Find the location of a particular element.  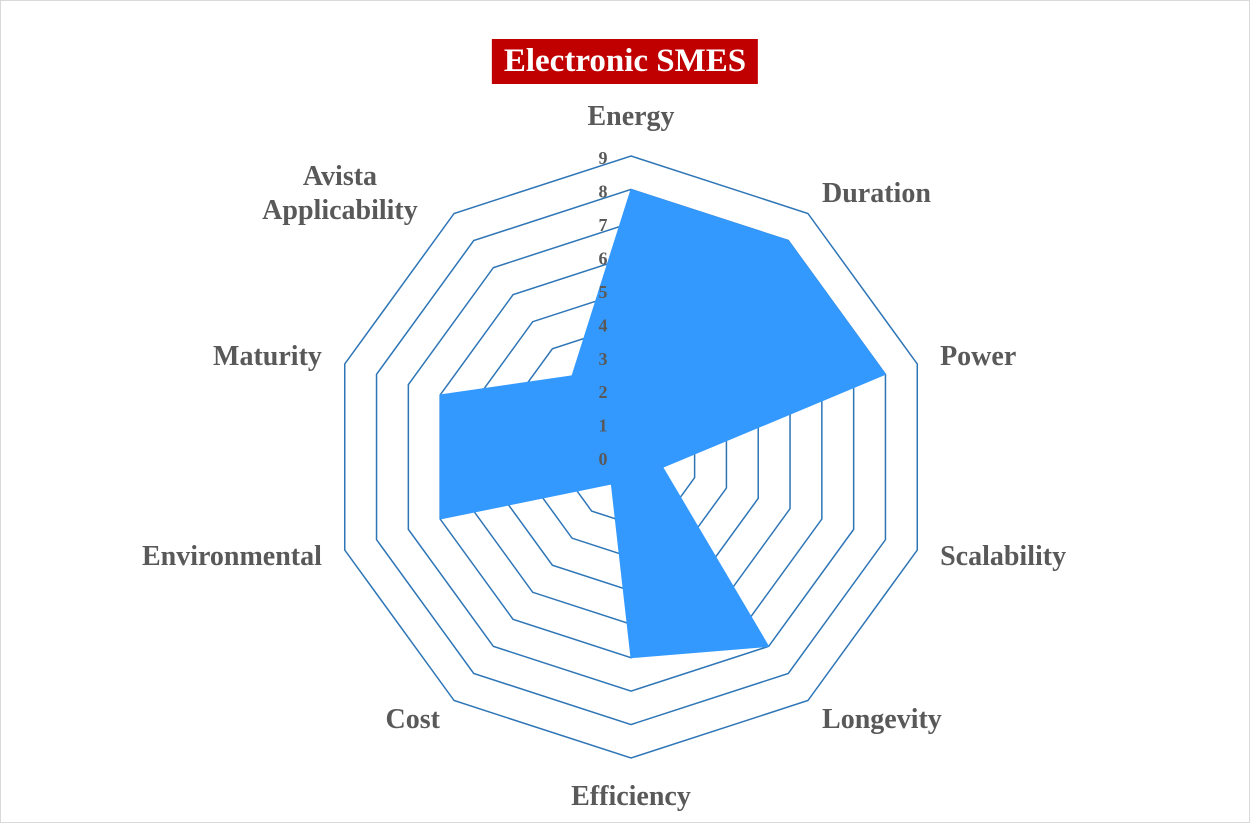

r-tick-label: 3 is located at coordinates (603, 359).